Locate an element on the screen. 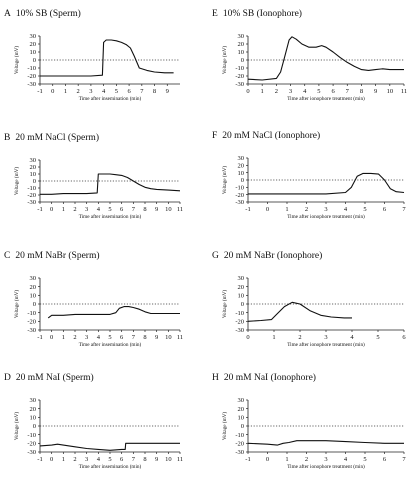 This screenshot has width=412, height=500. panel-letter: F is located at coordinates (214, 136).